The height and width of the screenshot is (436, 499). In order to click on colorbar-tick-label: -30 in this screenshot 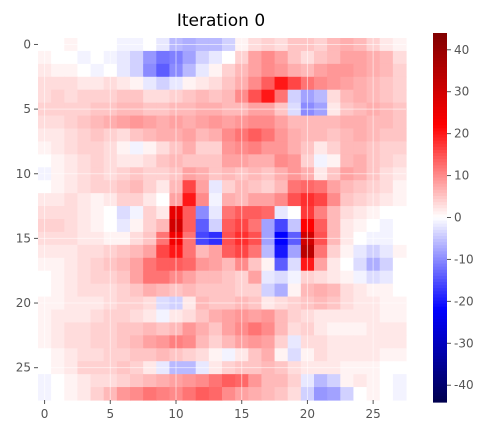, I will do `click(464, 343)`.